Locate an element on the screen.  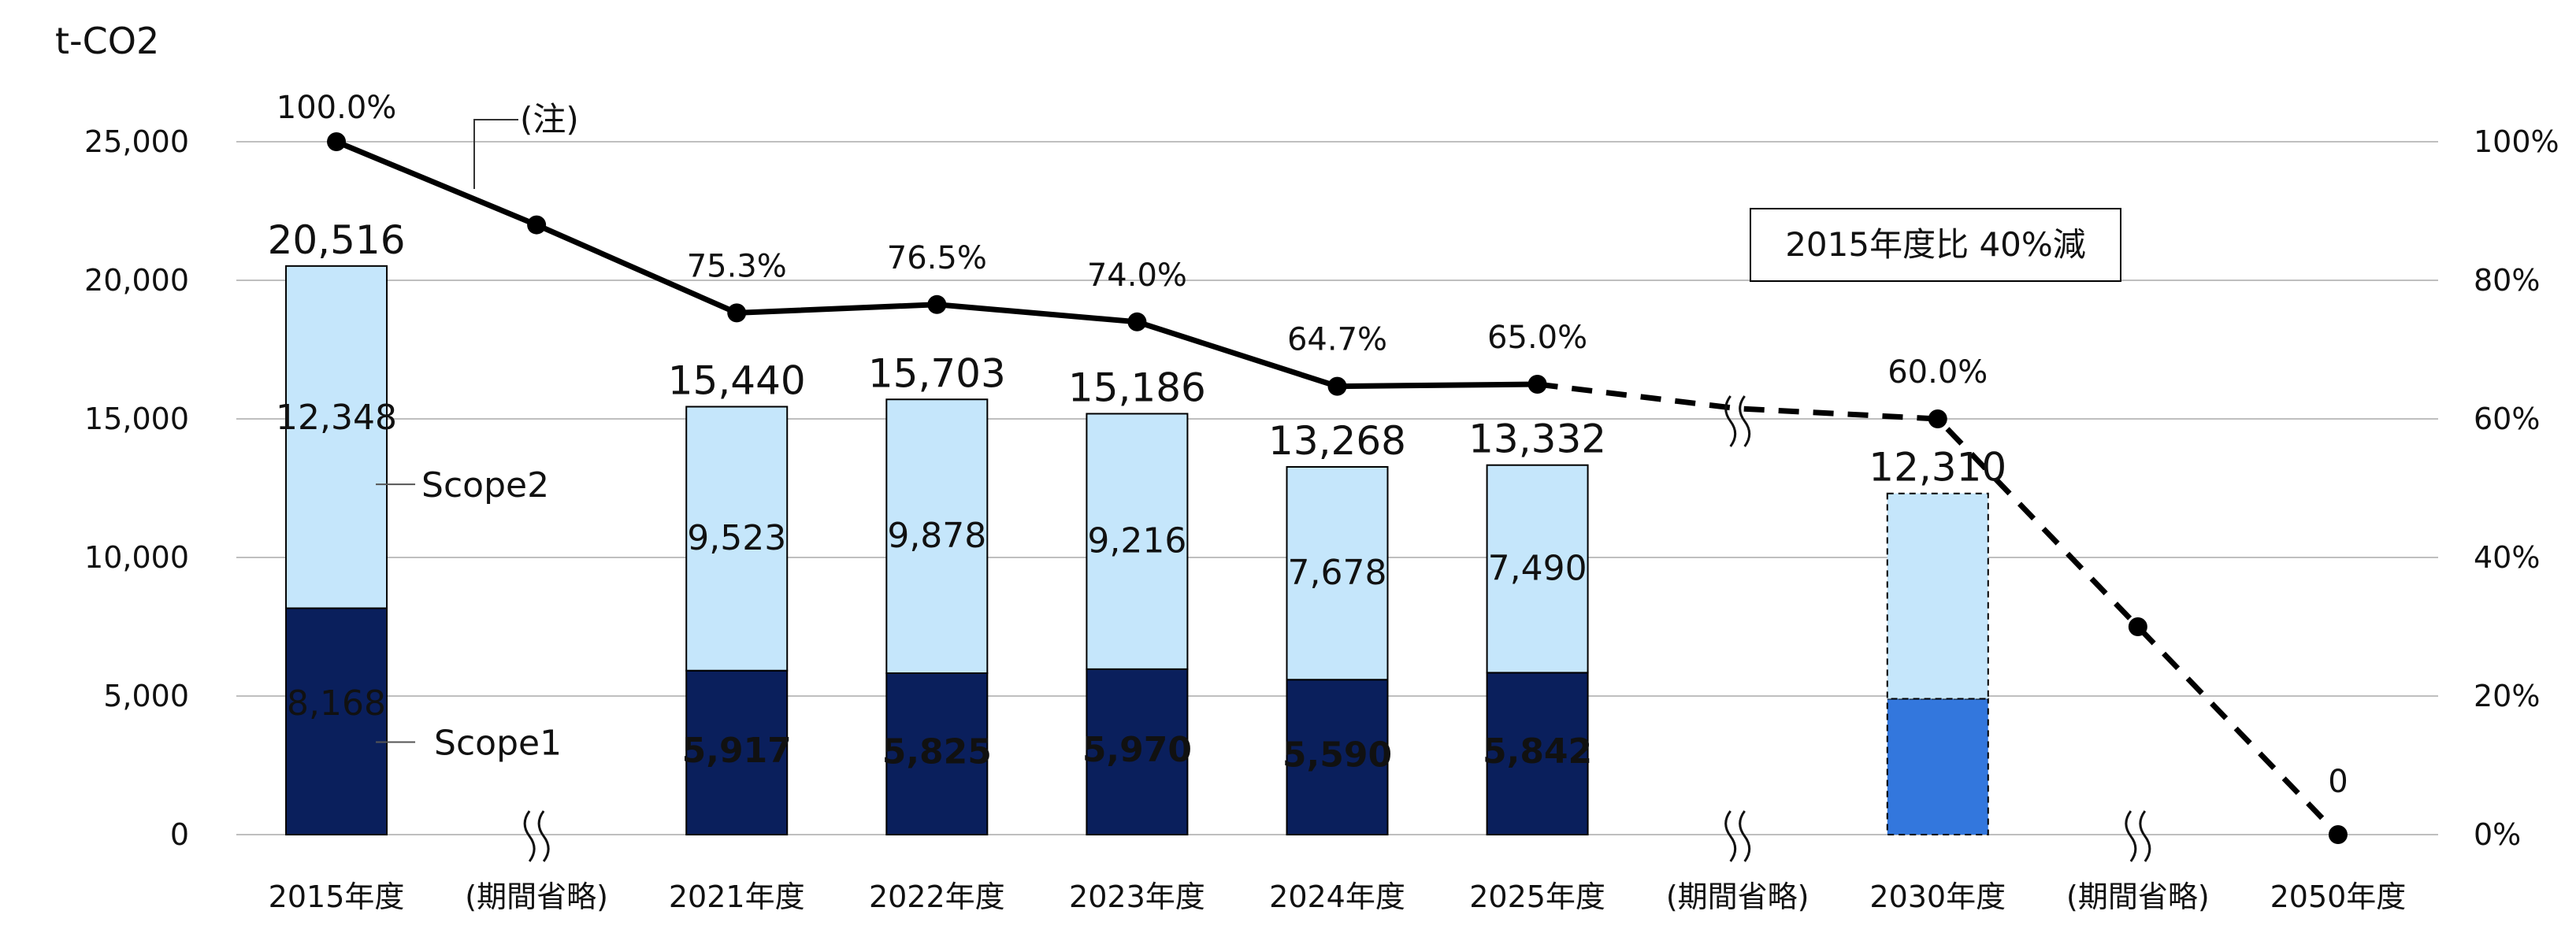
x-tick-label: 2021年度 is located at coordinates (737, 897).